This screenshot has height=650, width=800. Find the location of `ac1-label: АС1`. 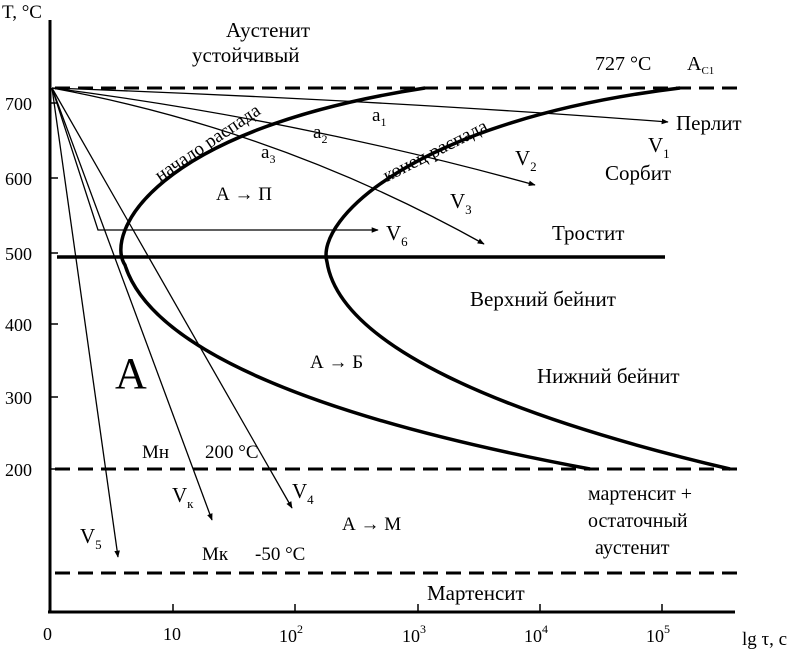

ac1-label: АС1 is located at coordinates (700, 65).